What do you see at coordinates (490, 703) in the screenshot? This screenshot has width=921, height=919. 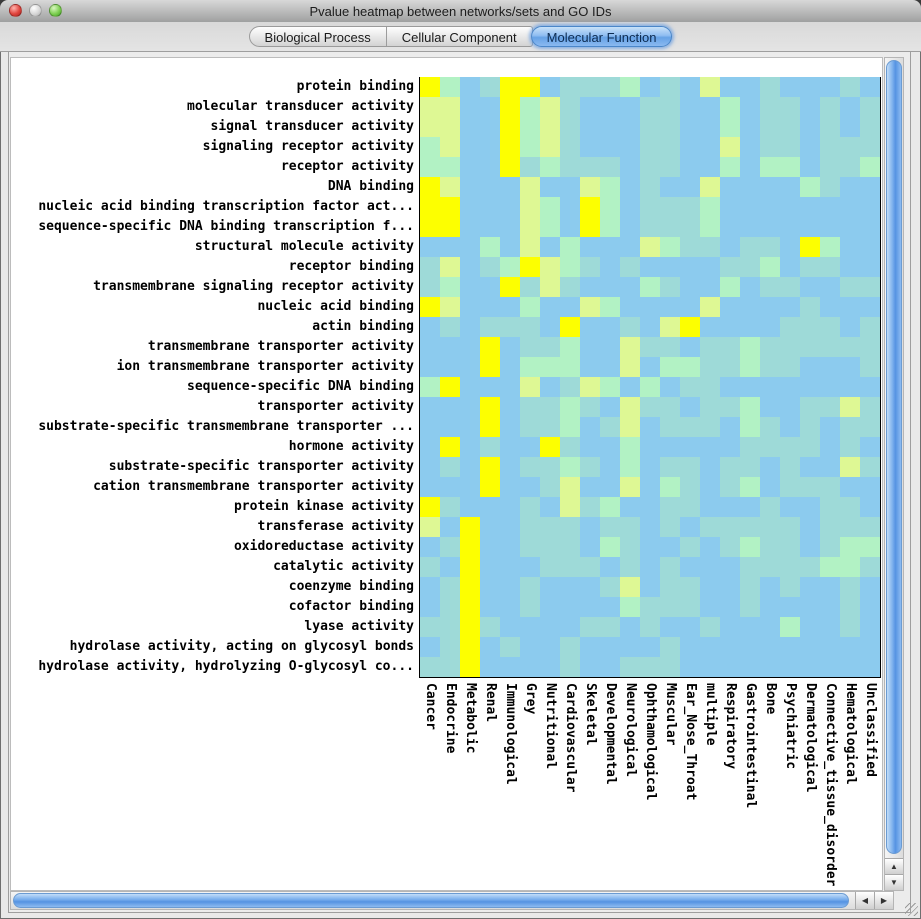 I see `col-label: Renal` at bounding box center [490, 703].